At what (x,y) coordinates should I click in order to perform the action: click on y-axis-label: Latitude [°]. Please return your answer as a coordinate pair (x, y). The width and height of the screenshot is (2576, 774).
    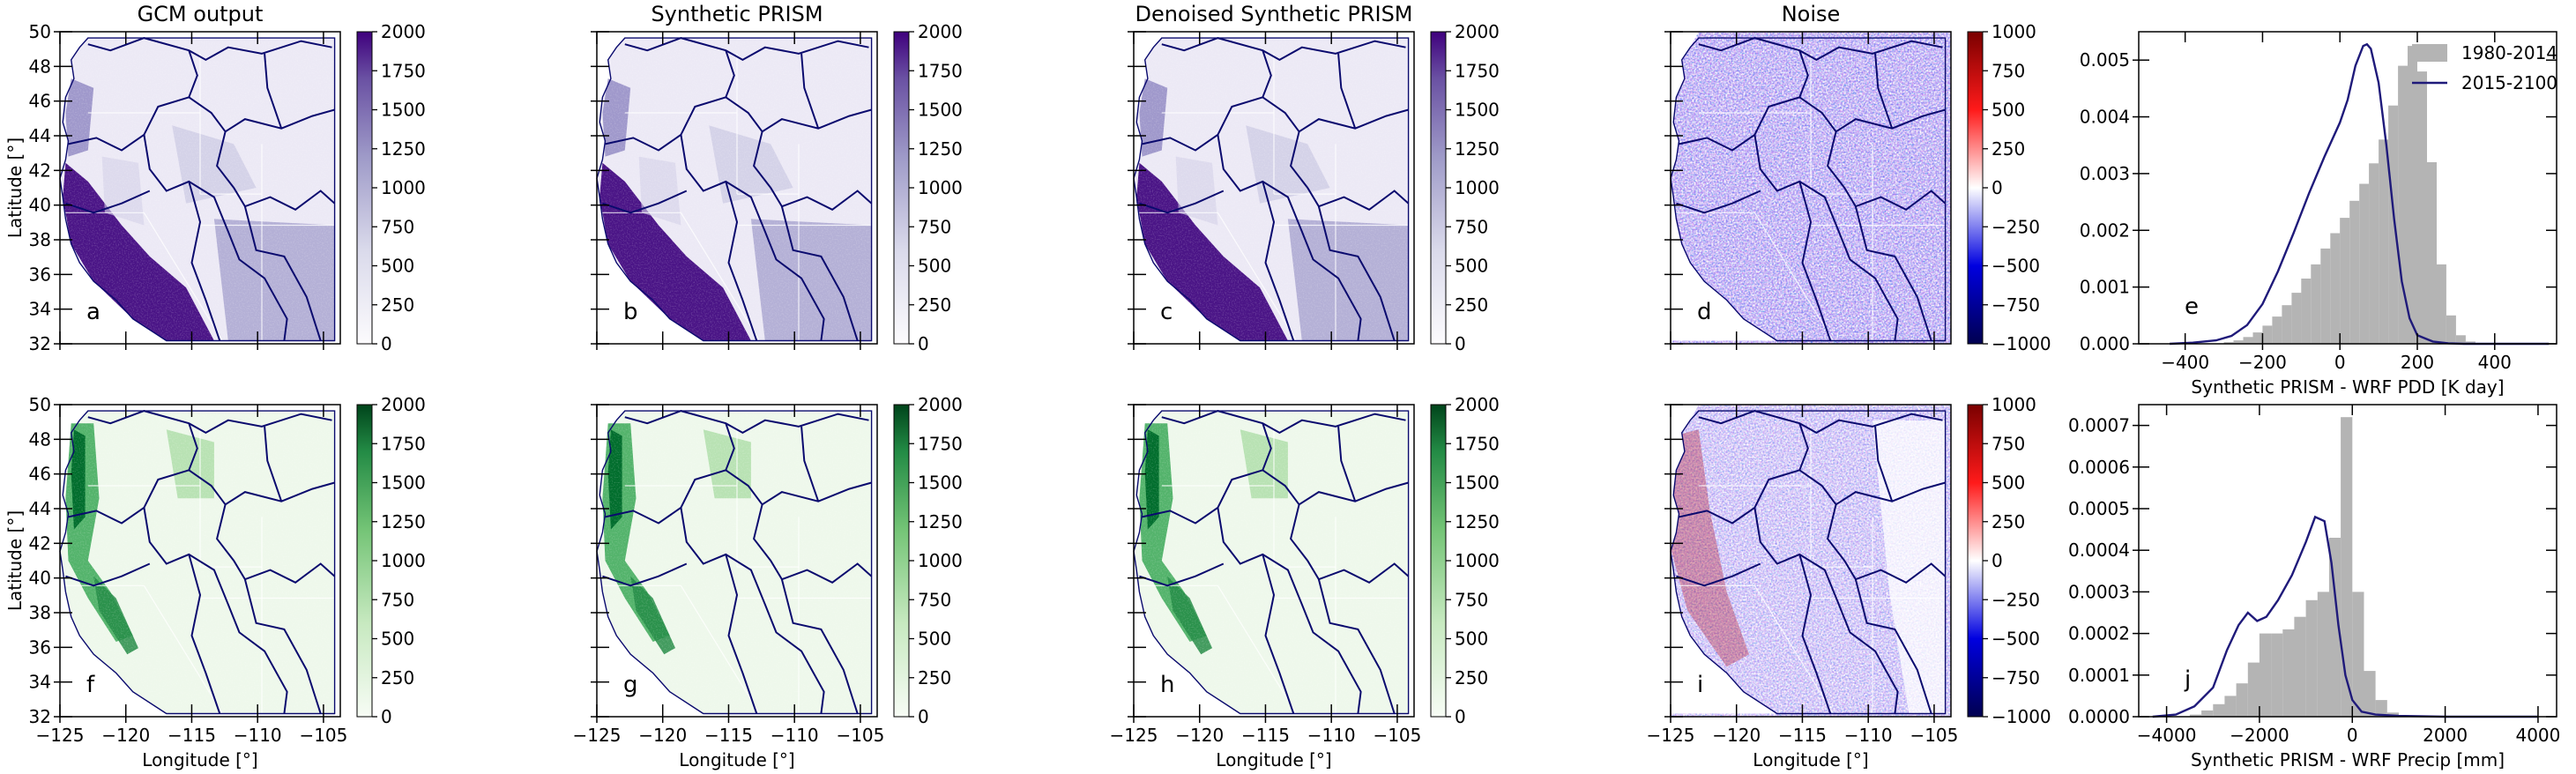
    Looking at the image, I should click on (15, 560).